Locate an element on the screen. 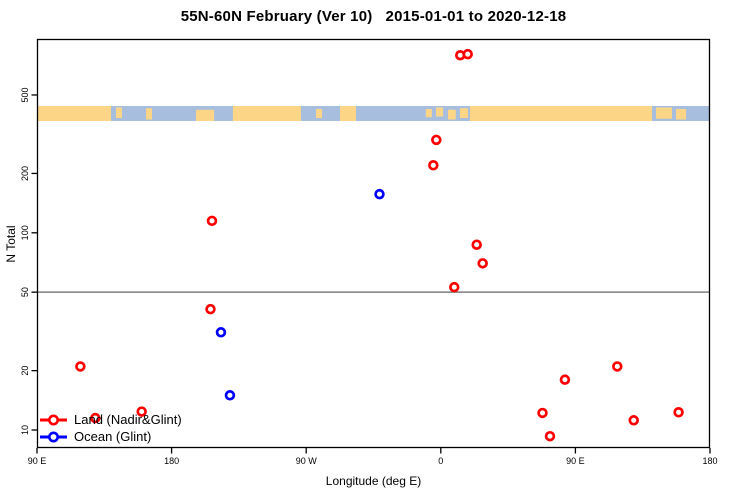  legend-label-ocean: Ocean (Glint) is located at coordinates (113, 436).